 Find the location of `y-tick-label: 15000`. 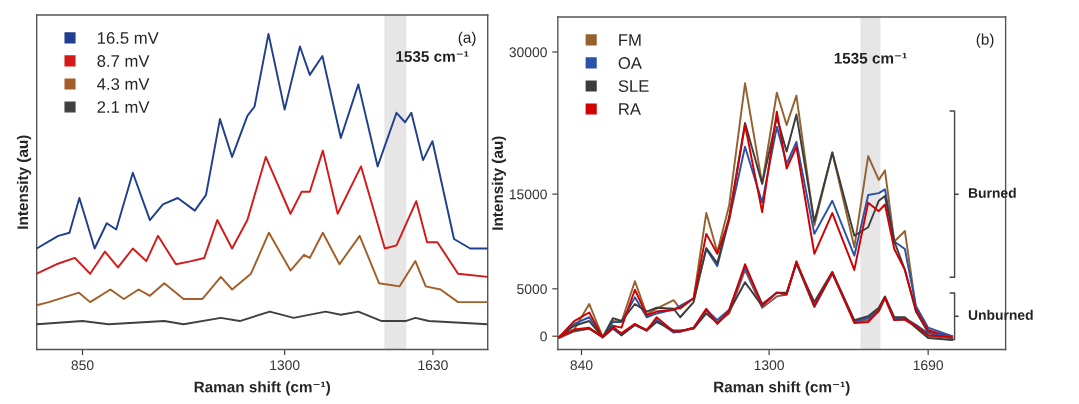

y-tick-label: 15000 is located at coordinates (528, 194).